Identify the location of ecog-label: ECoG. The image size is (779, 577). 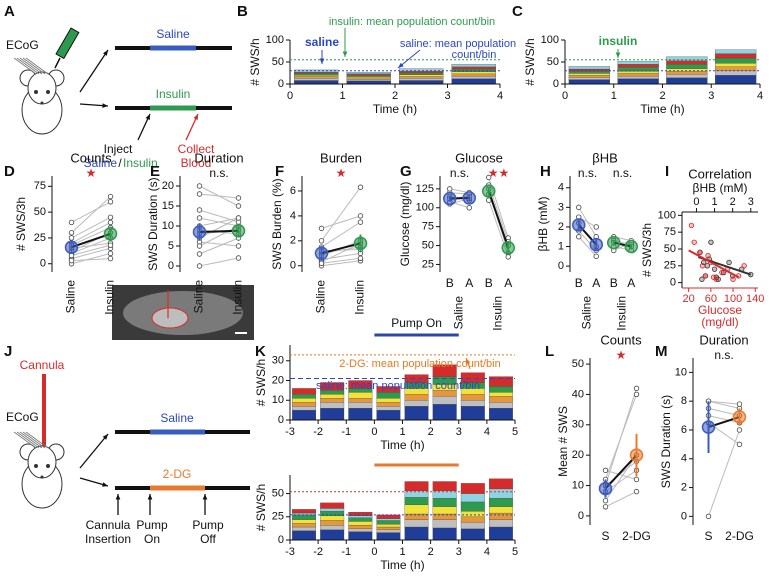
(22, 417).